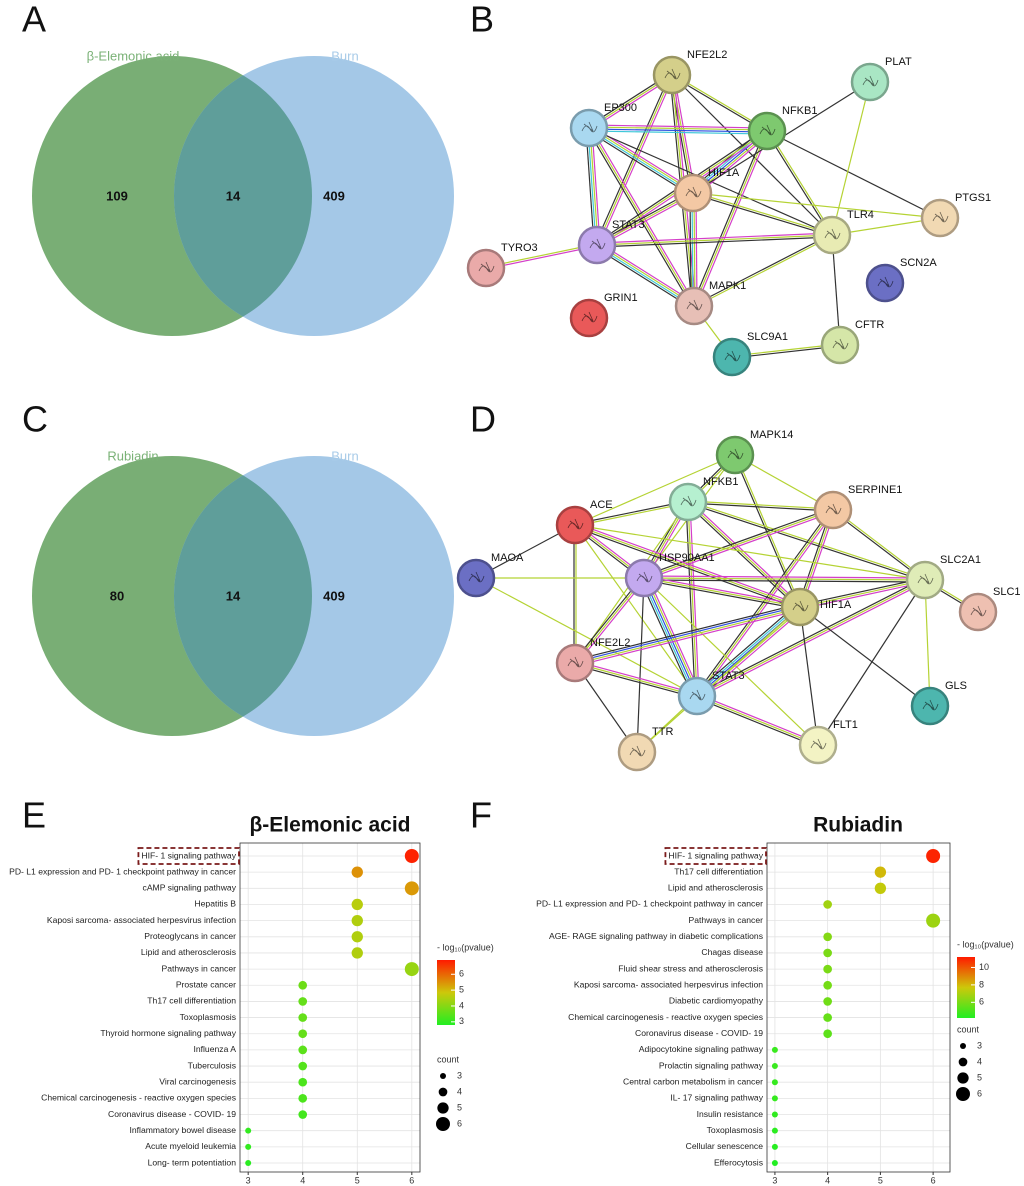 This screenshot has height=1186, width=1024. Describe the element at coordinates (968, 1029) in the screenshot. I see `size-legend-title: count` at that location.